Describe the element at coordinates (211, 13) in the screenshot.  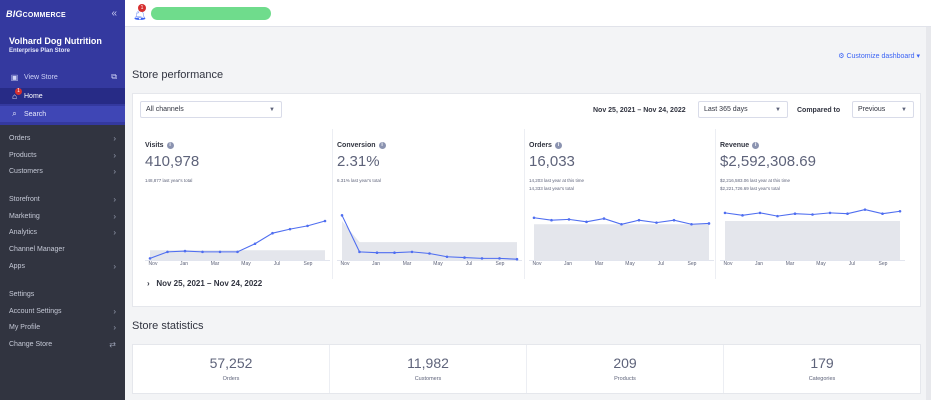
I see `global-search-bar` at that location.